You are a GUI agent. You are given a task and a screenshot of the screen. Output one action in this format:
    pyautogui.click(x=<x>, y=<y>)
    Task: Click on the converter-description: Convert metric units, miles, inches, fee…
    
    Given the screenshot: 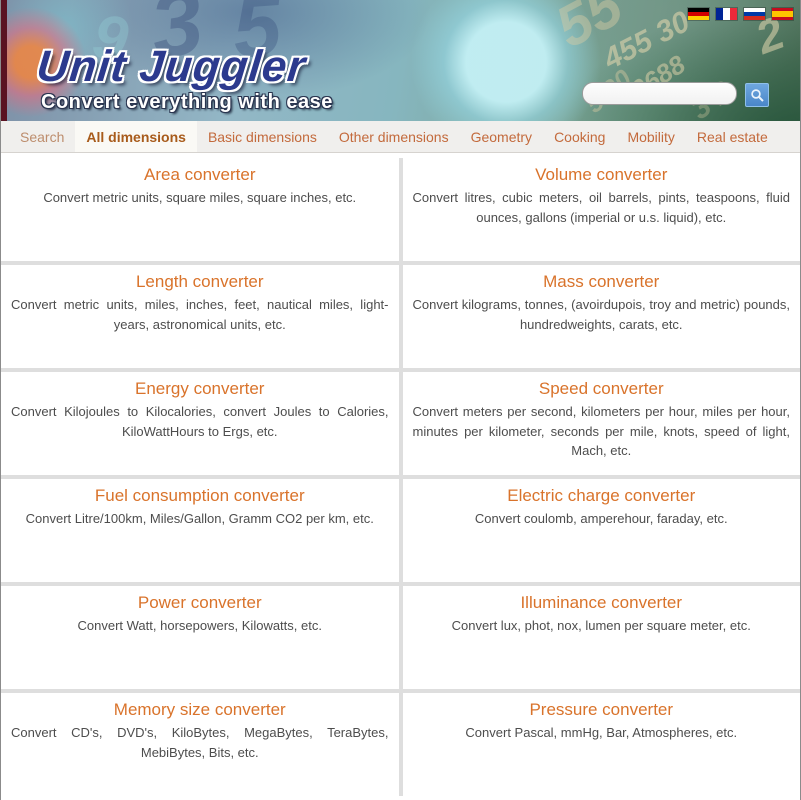 What is the action you would take?
    pyautogui.click(x=200, y=314)
    